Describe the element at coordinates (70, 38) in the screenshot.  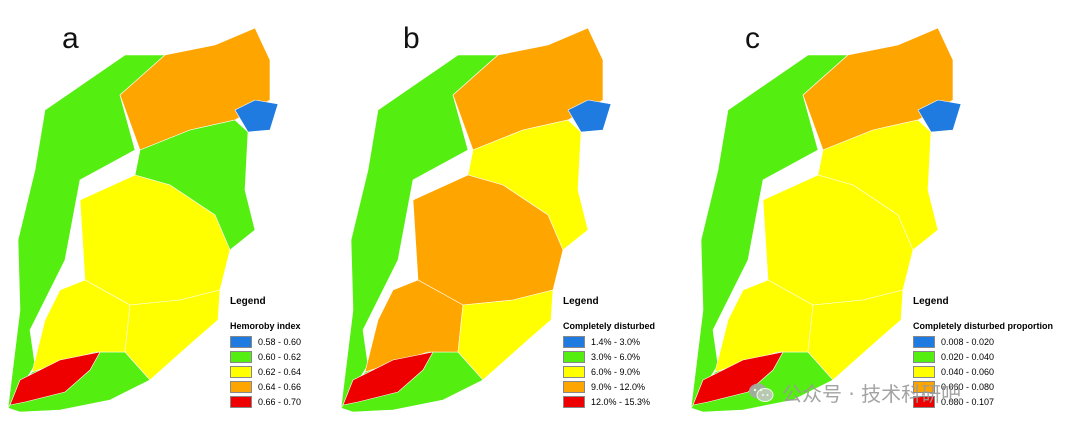
I see `panel-label-a: a` at that location.